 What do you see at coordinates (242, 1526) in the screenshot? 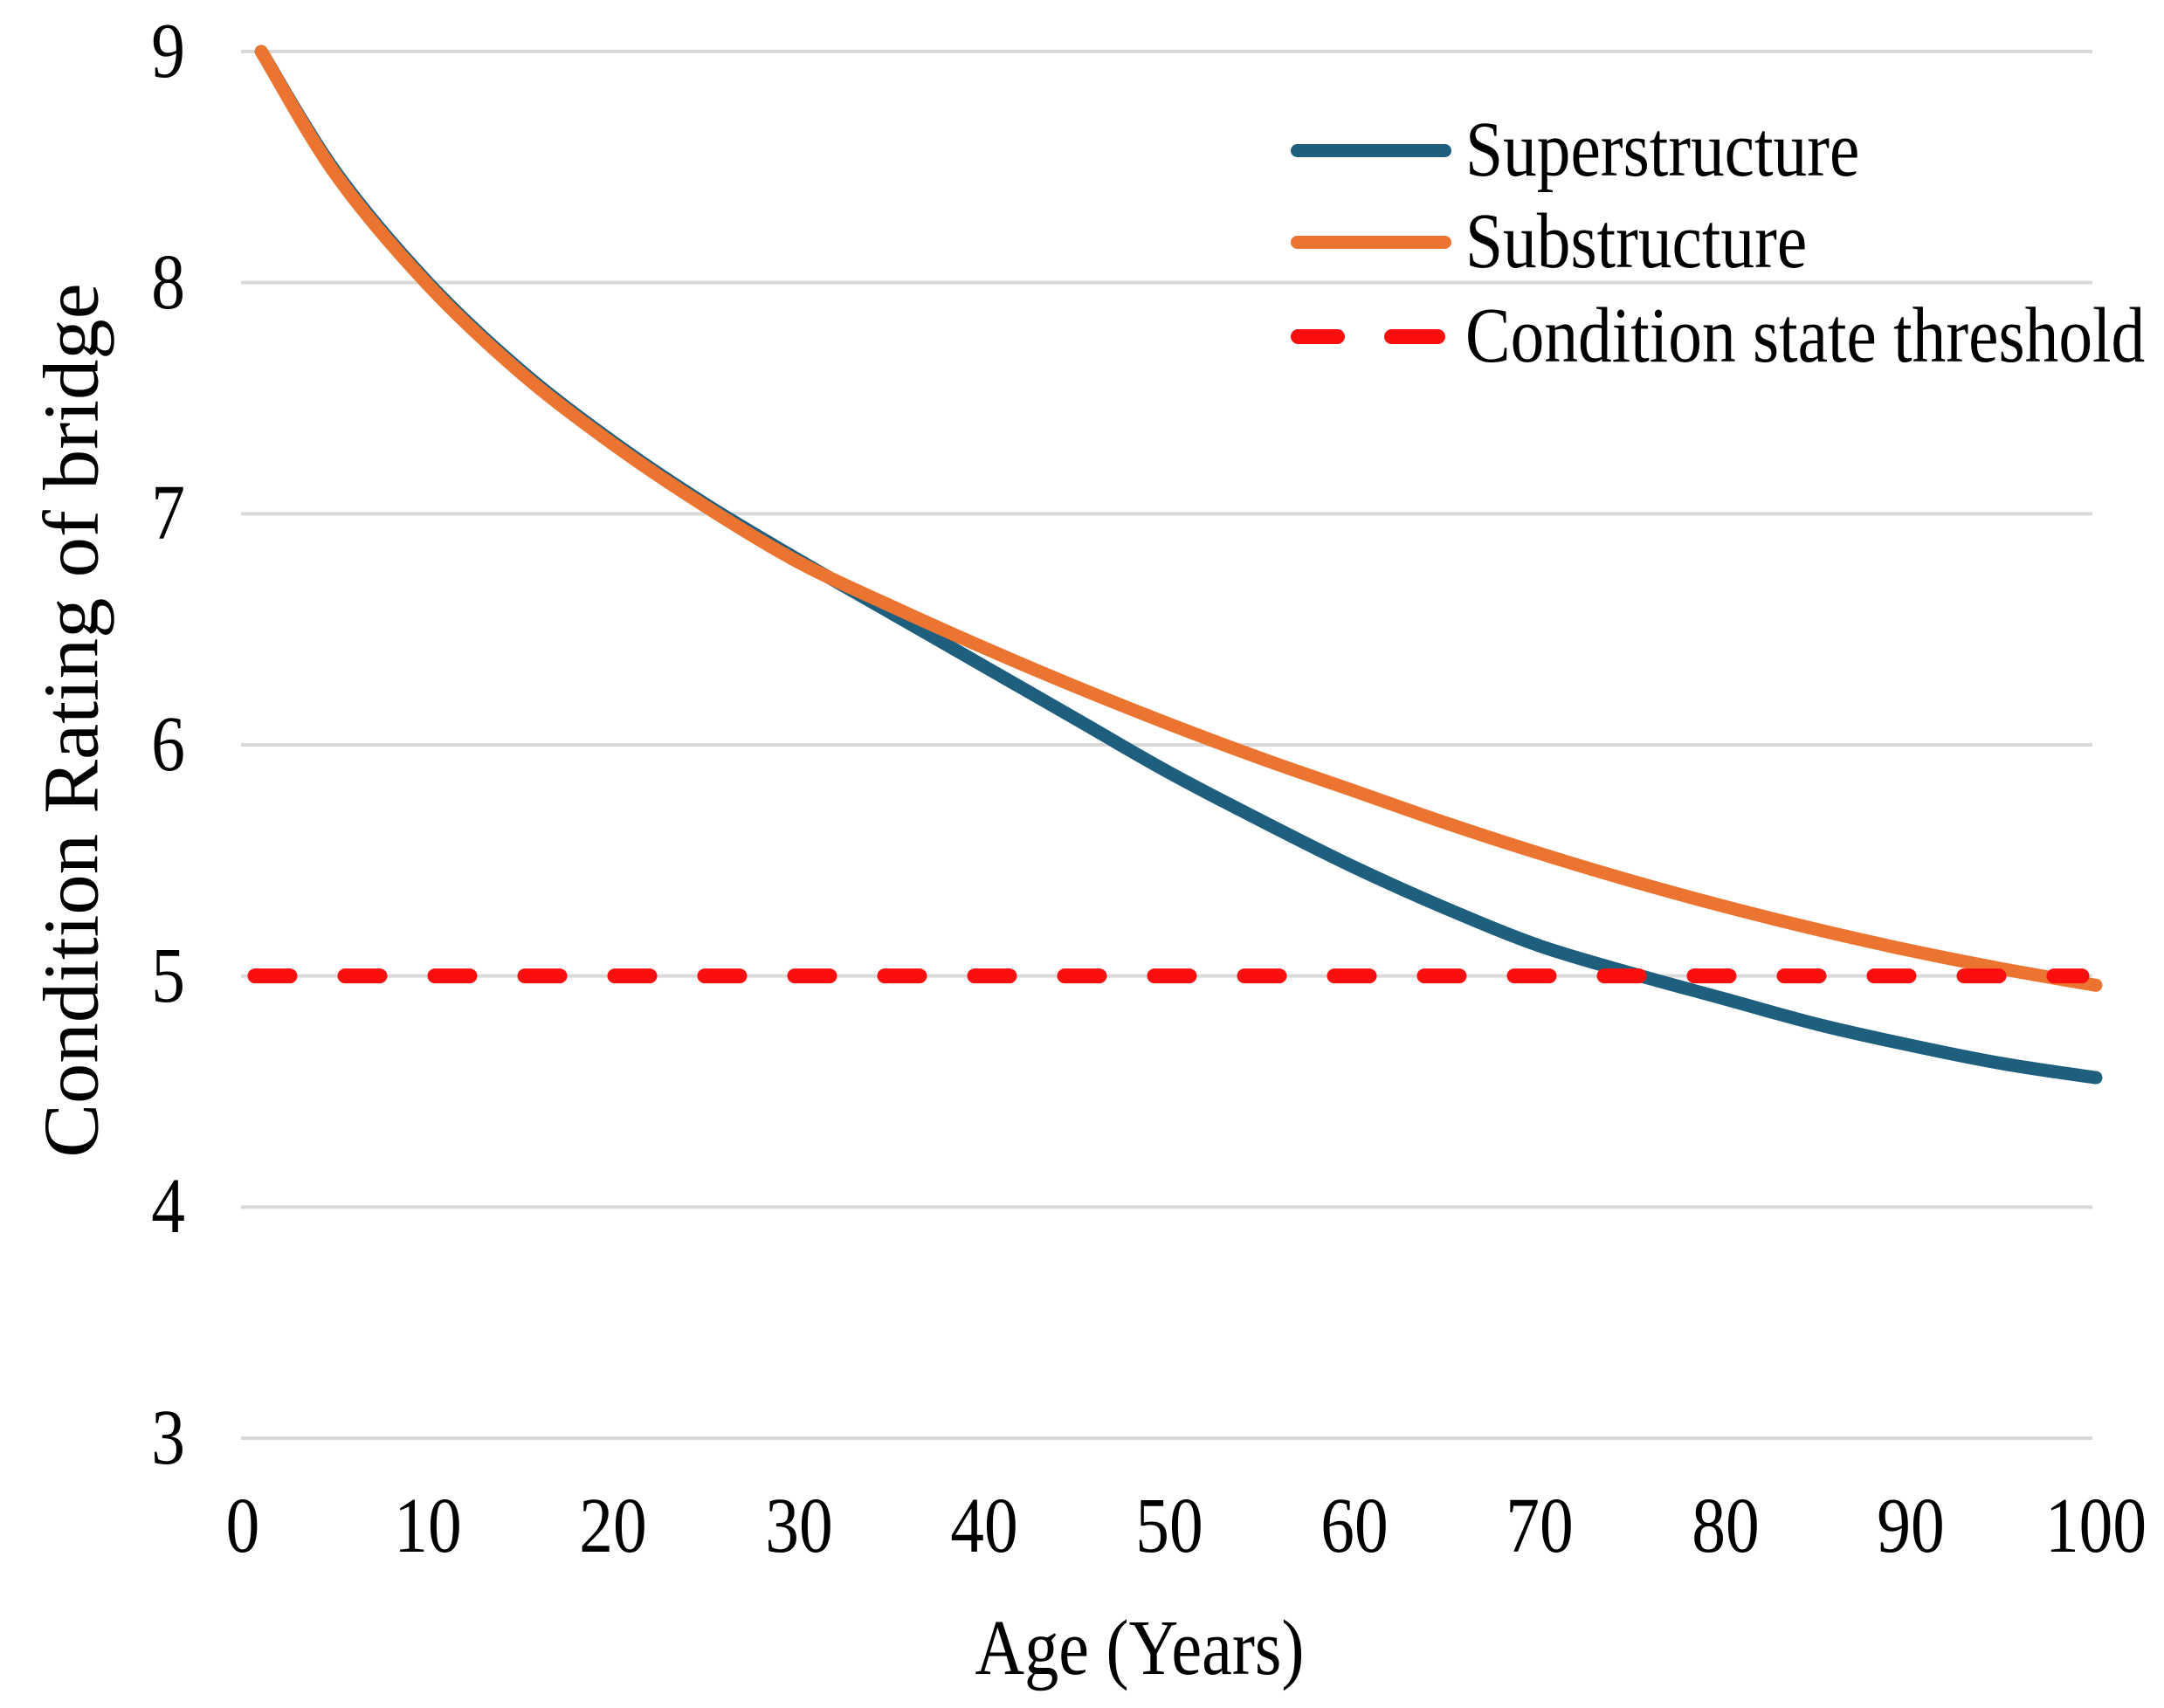
I see `x-tick-label-0: 0` at bounding box center [242, 1526].